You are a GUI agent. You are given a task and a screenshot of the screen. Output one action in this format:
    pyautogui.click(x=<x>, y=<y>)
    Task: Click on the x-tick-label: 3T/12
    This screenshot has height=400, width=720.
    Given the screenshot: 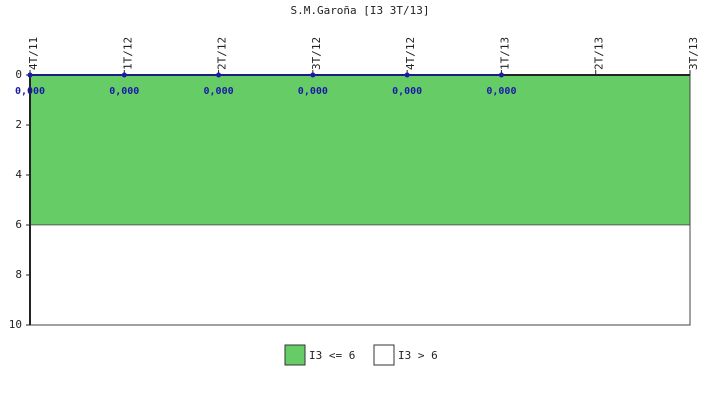 What is the action you would take?
    pyautogui.click(x=316, y=53)
    